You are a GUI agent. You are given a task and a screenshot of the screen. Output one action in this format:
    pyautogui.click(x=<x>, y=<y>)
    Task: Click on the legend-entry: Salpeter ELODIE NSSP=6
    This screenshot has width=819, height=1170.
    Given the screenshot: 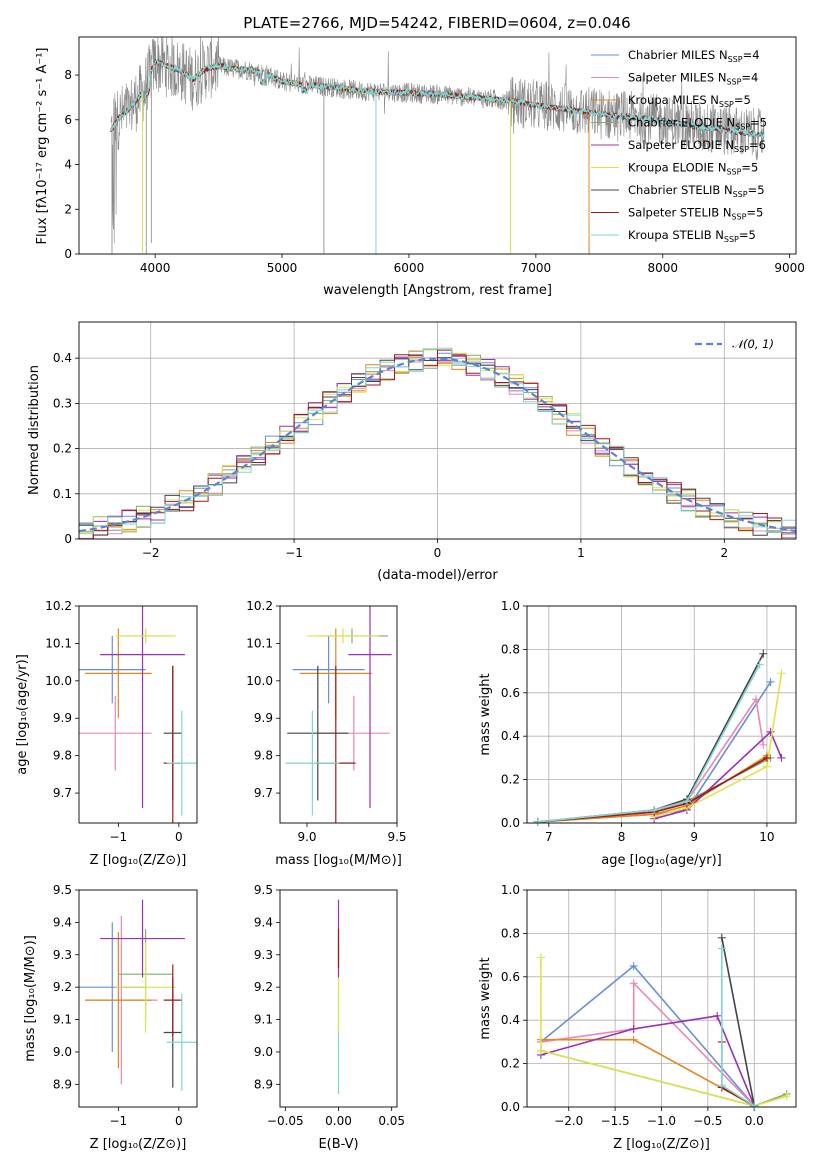 What is the action you would take?
    pyautogui.click(x=697, y=146)
    